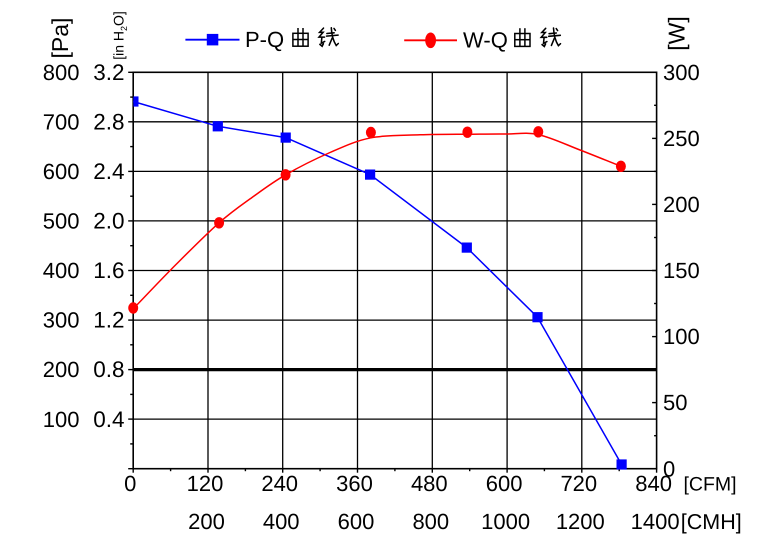  What do you see at coordinates (710, 485) in the screenshot?
I see `svg-text: [CFM]` at bounding box center [710, 485].